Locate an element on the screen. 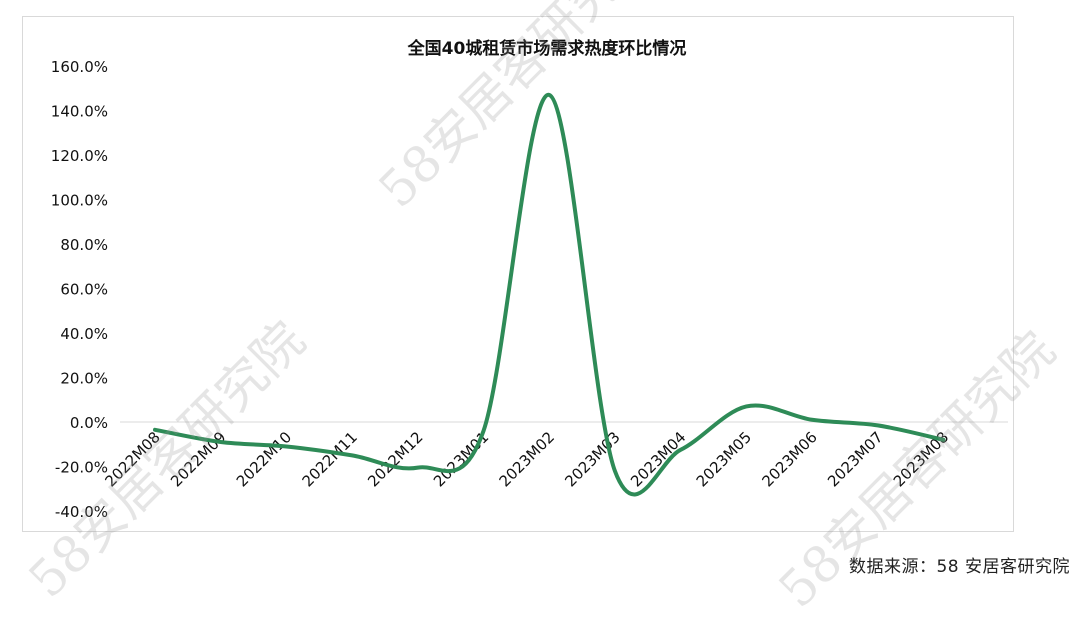  x-tick-label: 2023M06 is located at coordinates (789, 459).